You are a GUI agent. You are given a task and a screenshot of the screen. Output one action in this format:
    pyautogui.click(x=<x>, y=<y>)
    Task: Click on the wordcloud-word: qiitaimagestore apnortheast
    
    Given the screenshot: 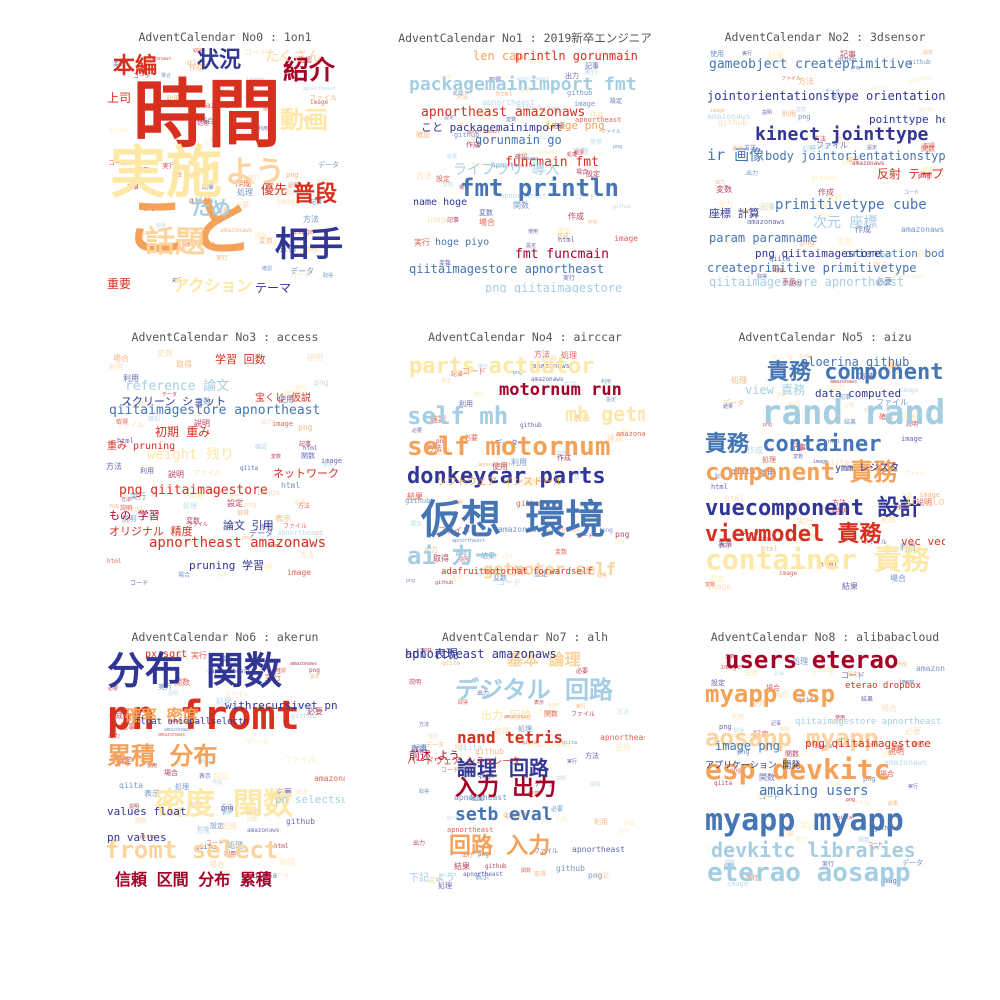 What is the action you would take?
    pyautogui.click(x=868, y=722)
    